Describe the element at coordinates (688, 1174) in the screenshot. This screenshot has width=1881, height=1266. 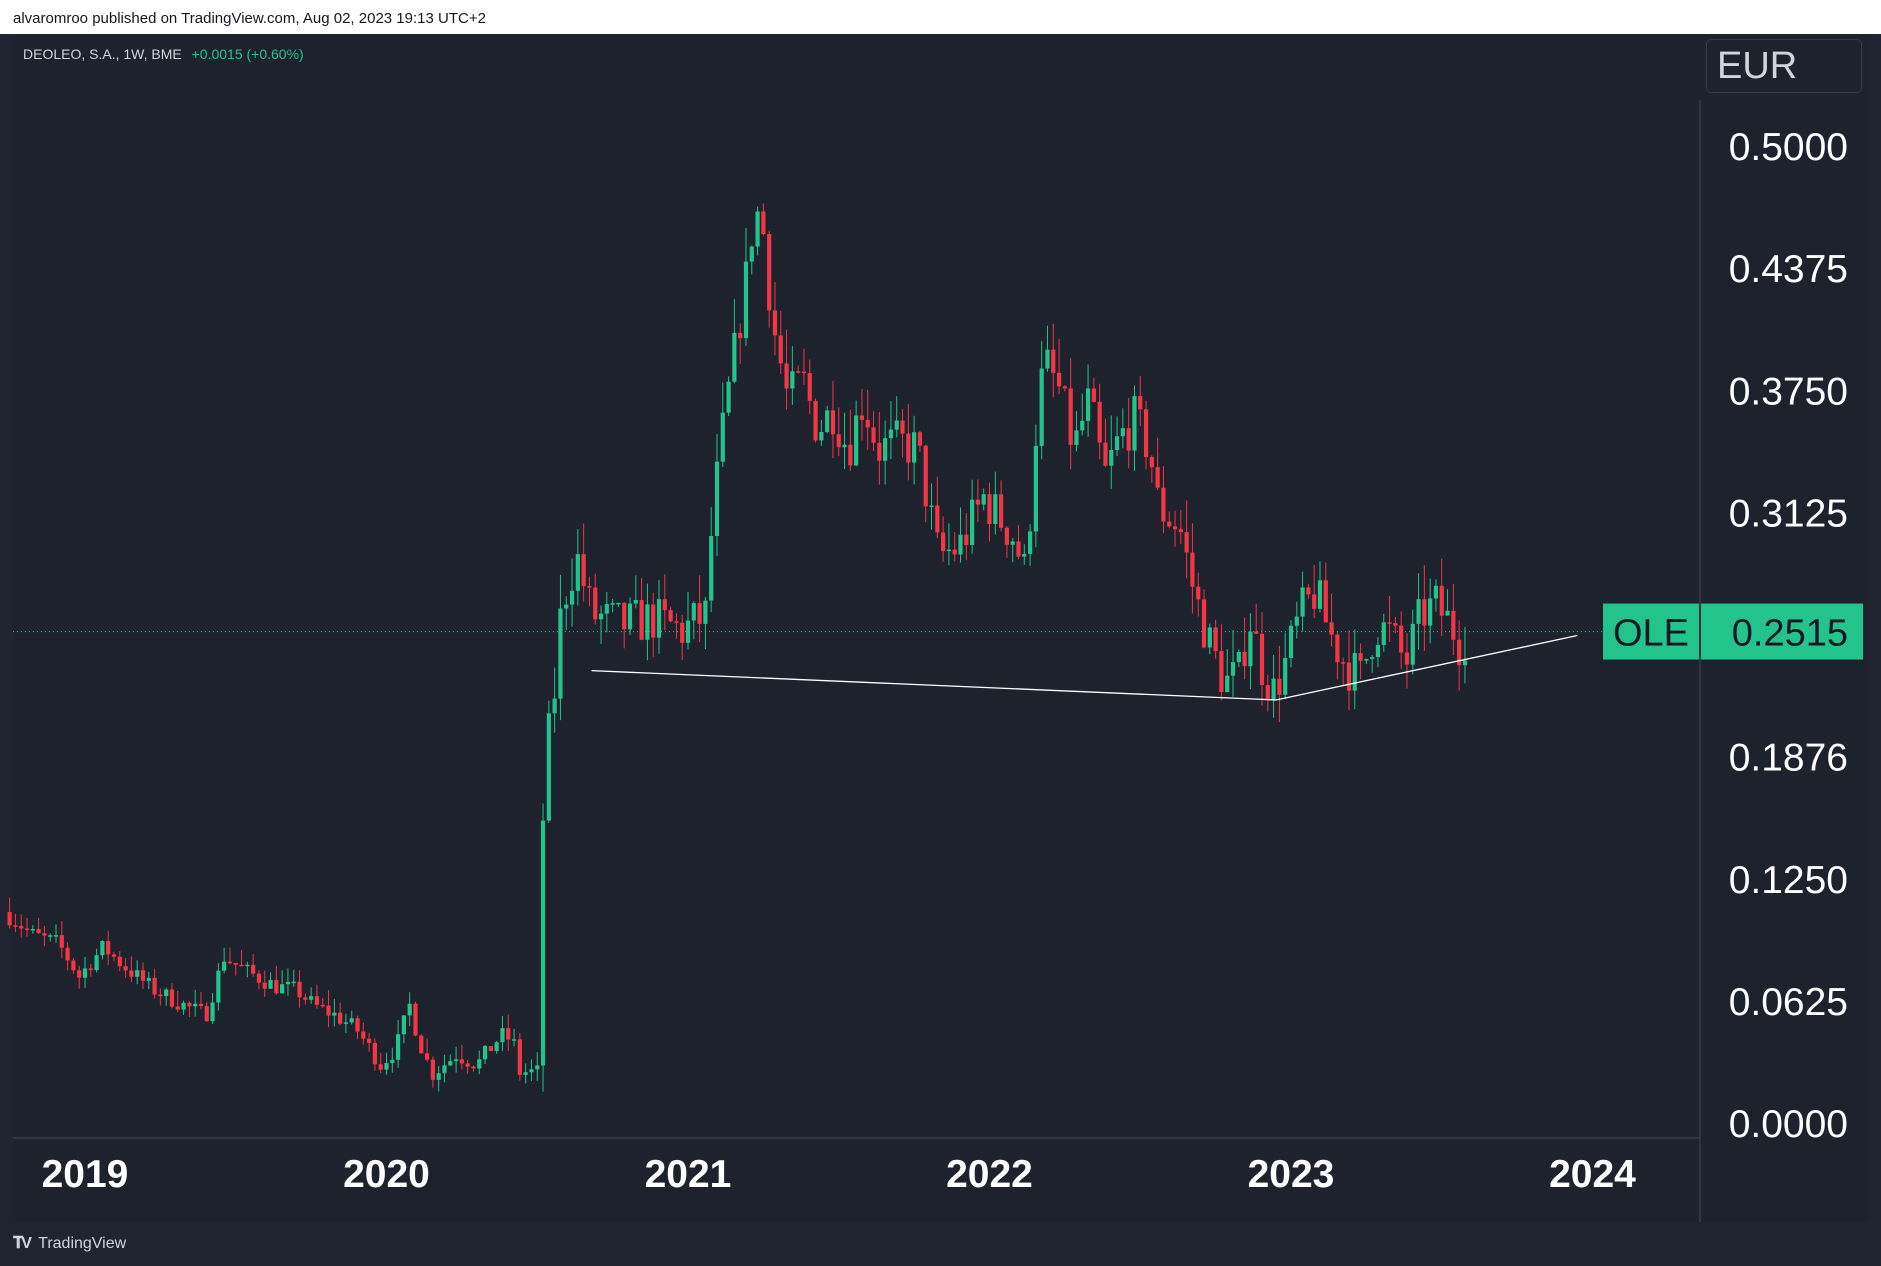
I see `x-tick-label: 2021` at that location.